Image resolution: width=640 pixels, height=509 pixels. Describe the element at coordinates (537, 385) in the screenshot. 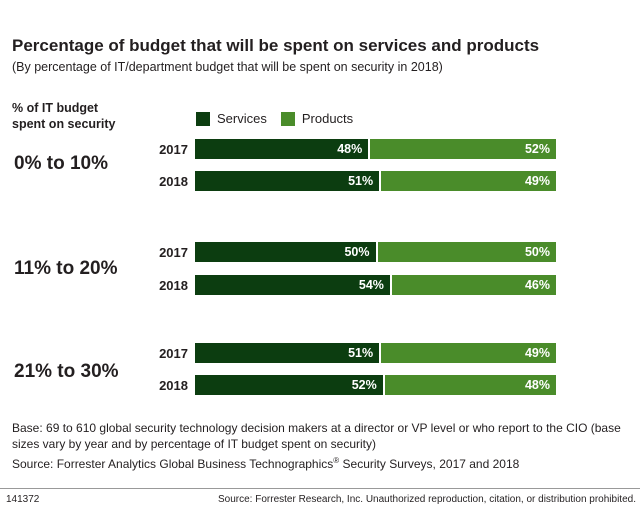

I see `data-label-products: 48%` at that location.